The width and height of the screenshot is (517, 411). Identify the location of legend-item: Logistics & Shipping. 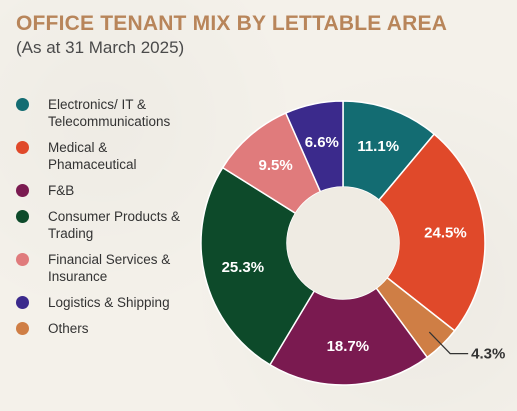
(114, 302).